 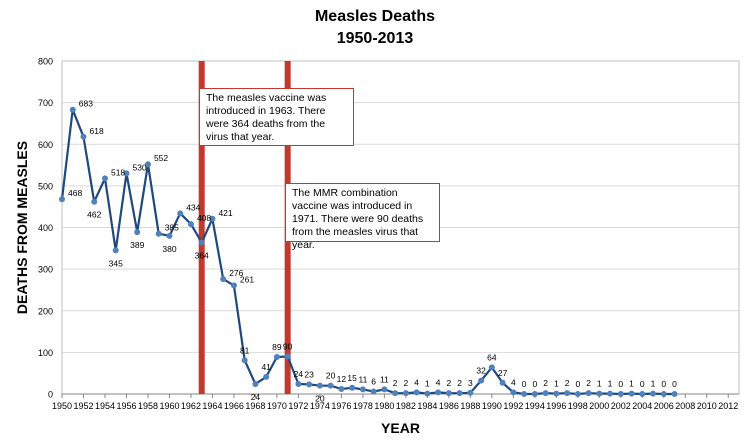 I want to click on data-label: 380, so click(x=169, y=249).